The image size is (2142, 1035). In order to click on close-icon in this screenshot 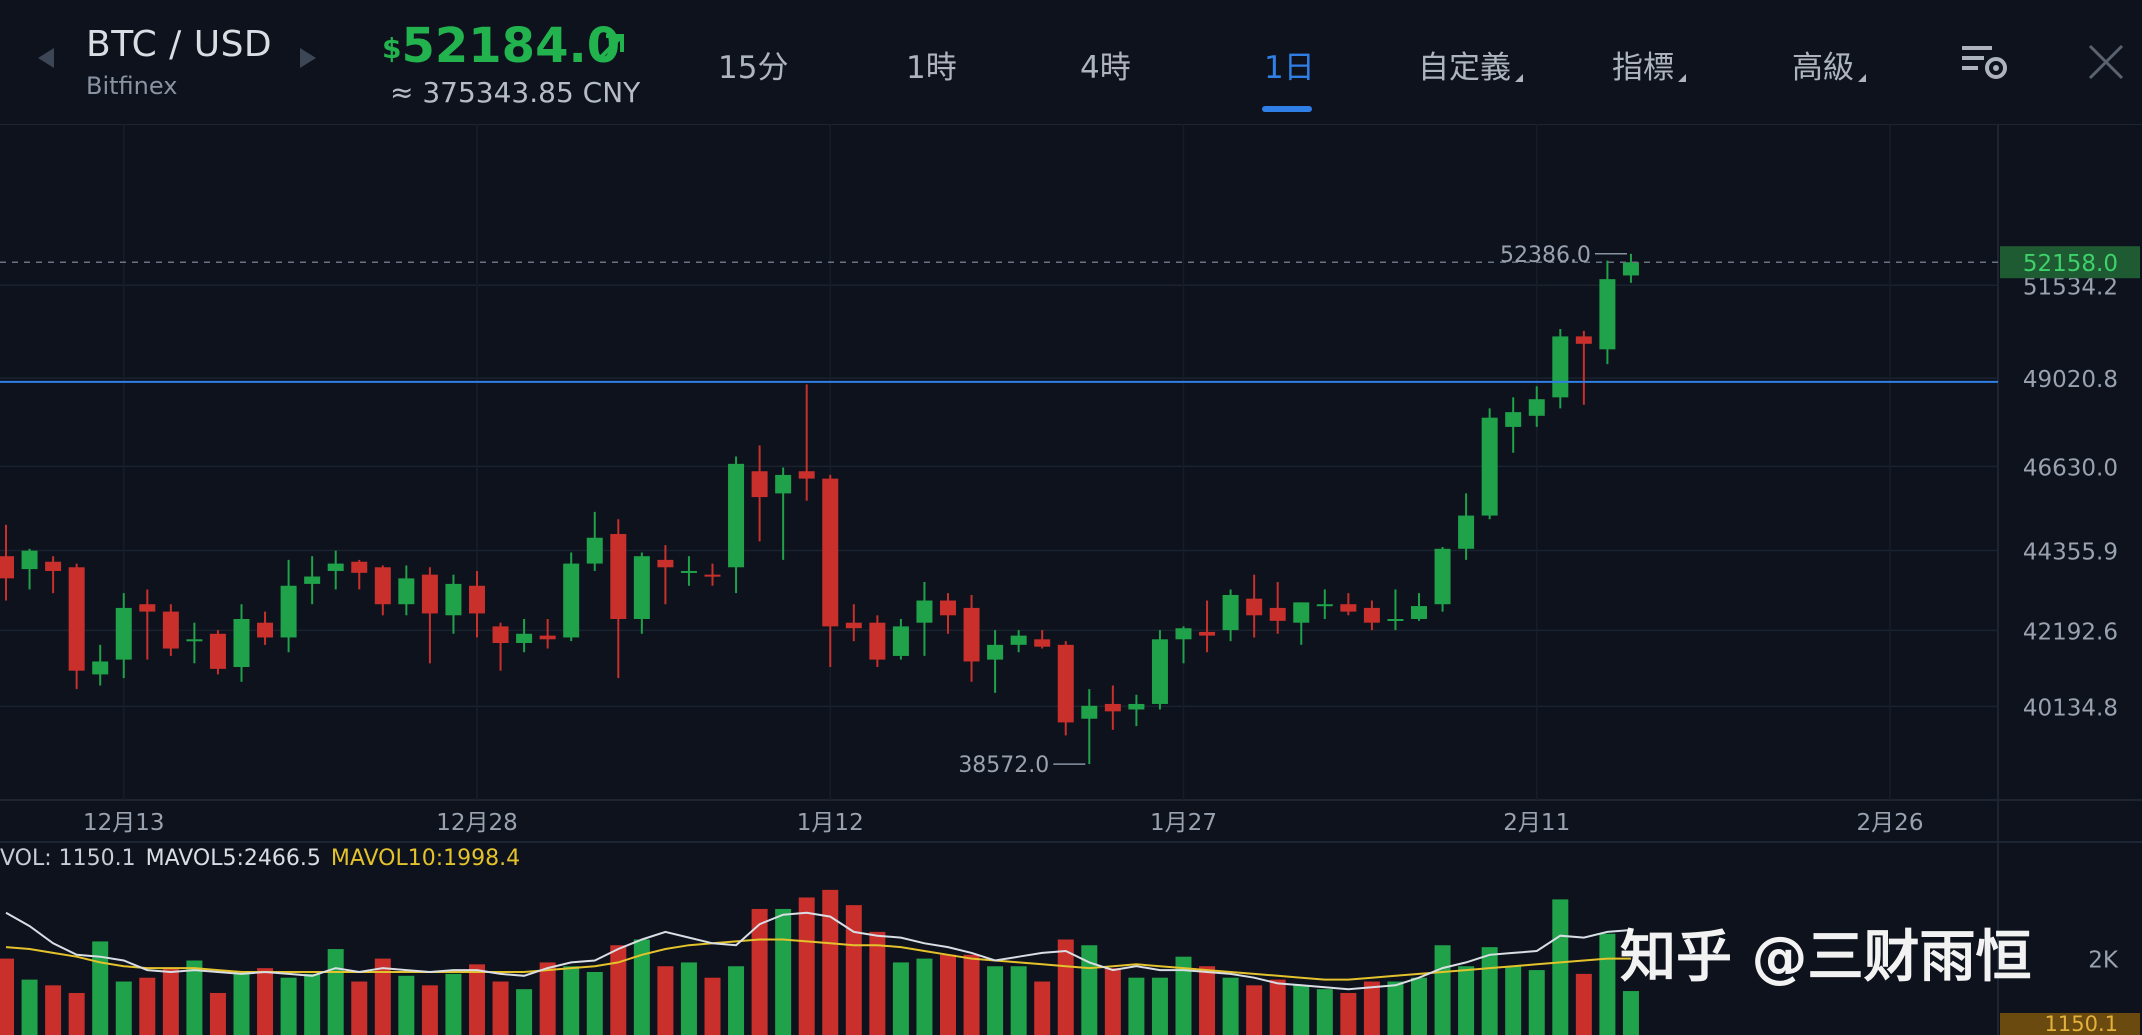, I will do `click(2106, 62)`.